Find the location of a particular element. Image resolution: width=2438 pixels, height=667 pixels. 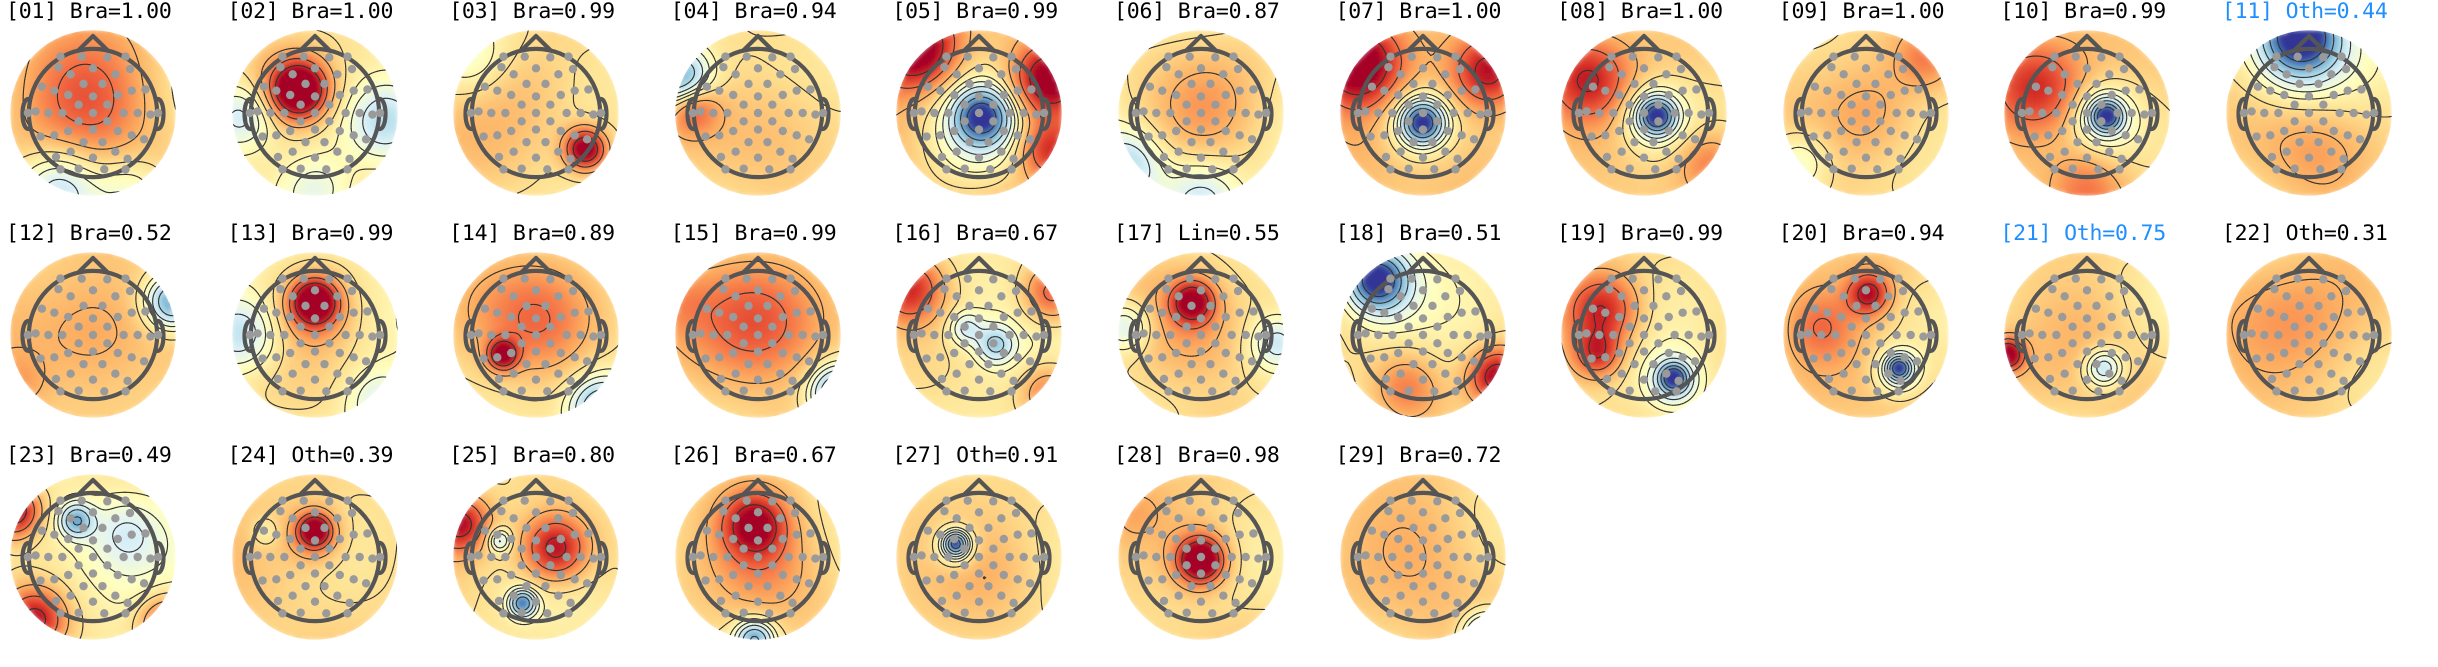

ica-component-title-20: [20] Bra=0.94 is located at coordinates (1884, 234).